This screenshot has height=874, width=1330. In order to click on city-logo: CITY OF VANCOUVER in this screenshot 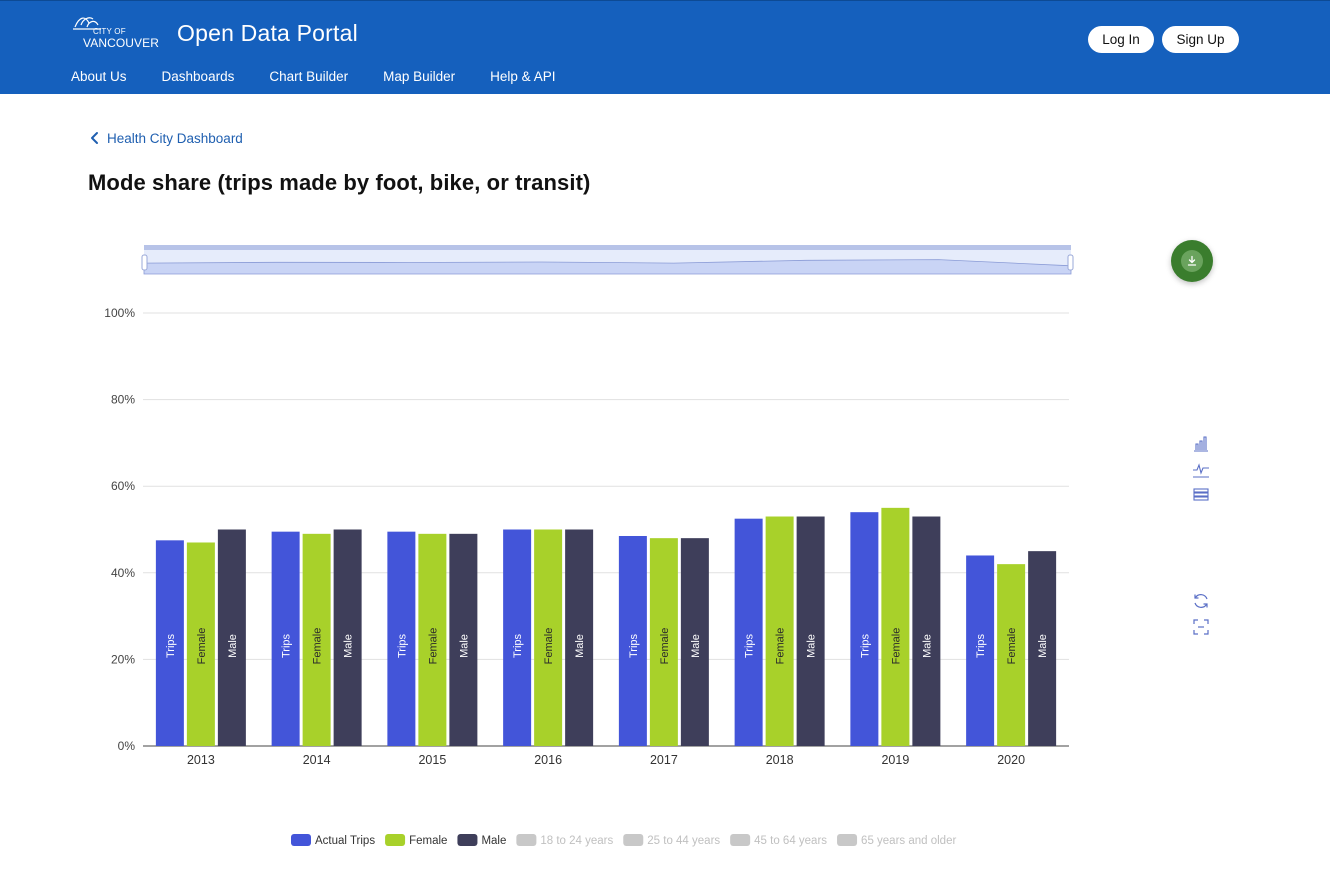, I will do `click(115, 31)`.